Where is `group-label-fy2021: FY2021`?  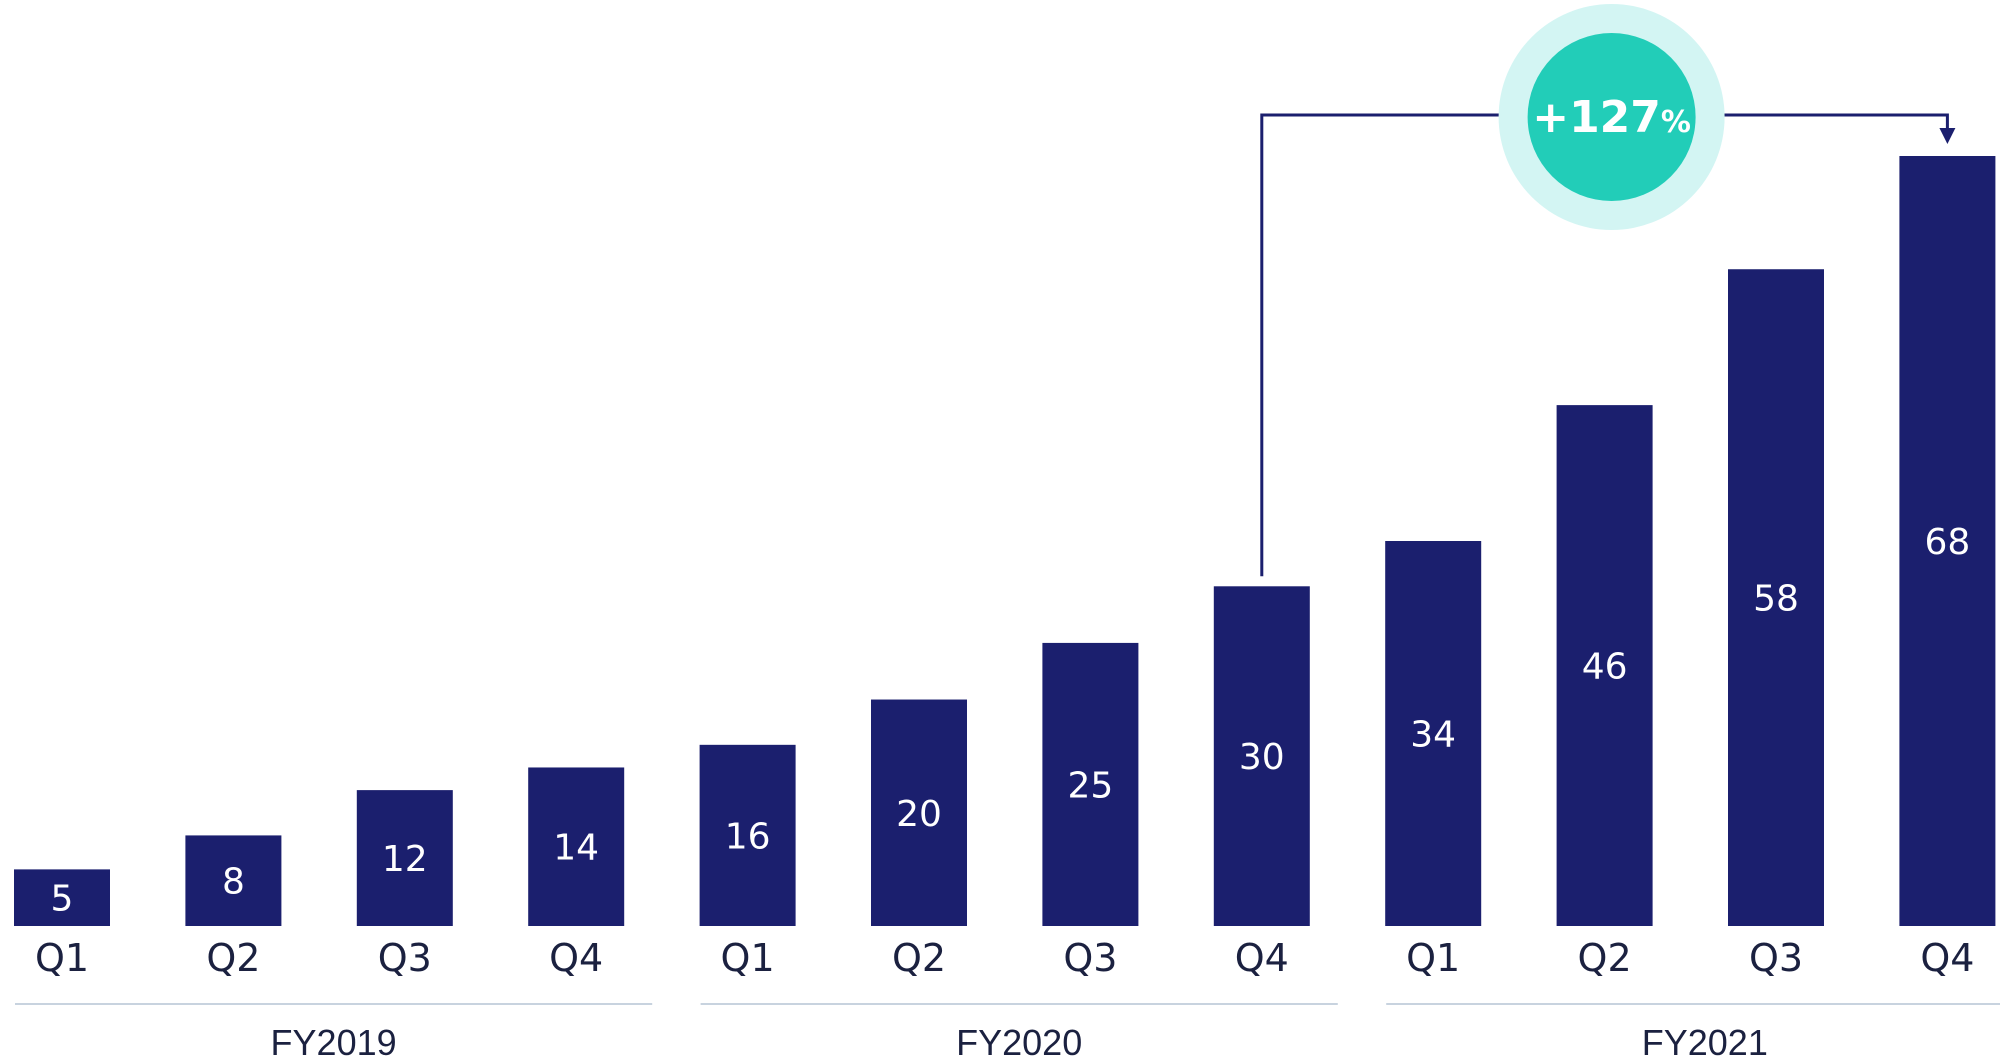 group-label-fy2021: FY2021 is located at coordinates (1705, 1042).